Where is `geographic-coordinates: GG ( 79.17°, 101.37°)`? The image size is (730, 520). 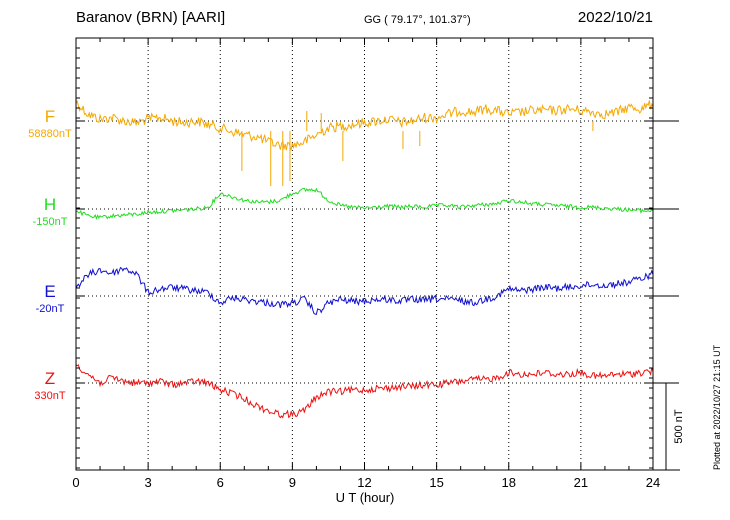
geographic-coordinates: GG ( 79.17°, 101.37°) is located at coordinates (417, 20).